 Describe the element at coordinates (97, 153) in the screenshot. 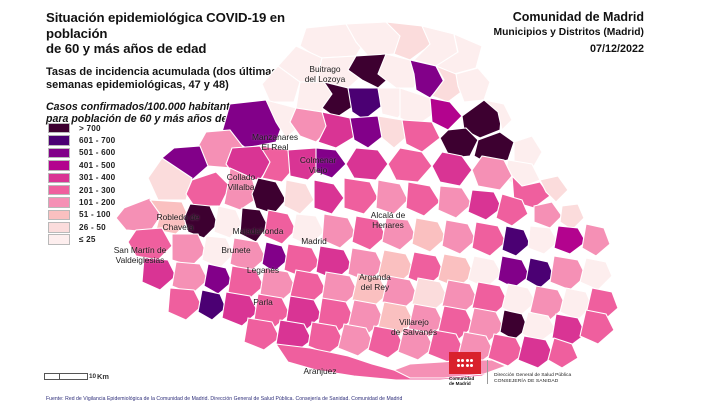

I see `legend-label: 501 - 600` at that location.